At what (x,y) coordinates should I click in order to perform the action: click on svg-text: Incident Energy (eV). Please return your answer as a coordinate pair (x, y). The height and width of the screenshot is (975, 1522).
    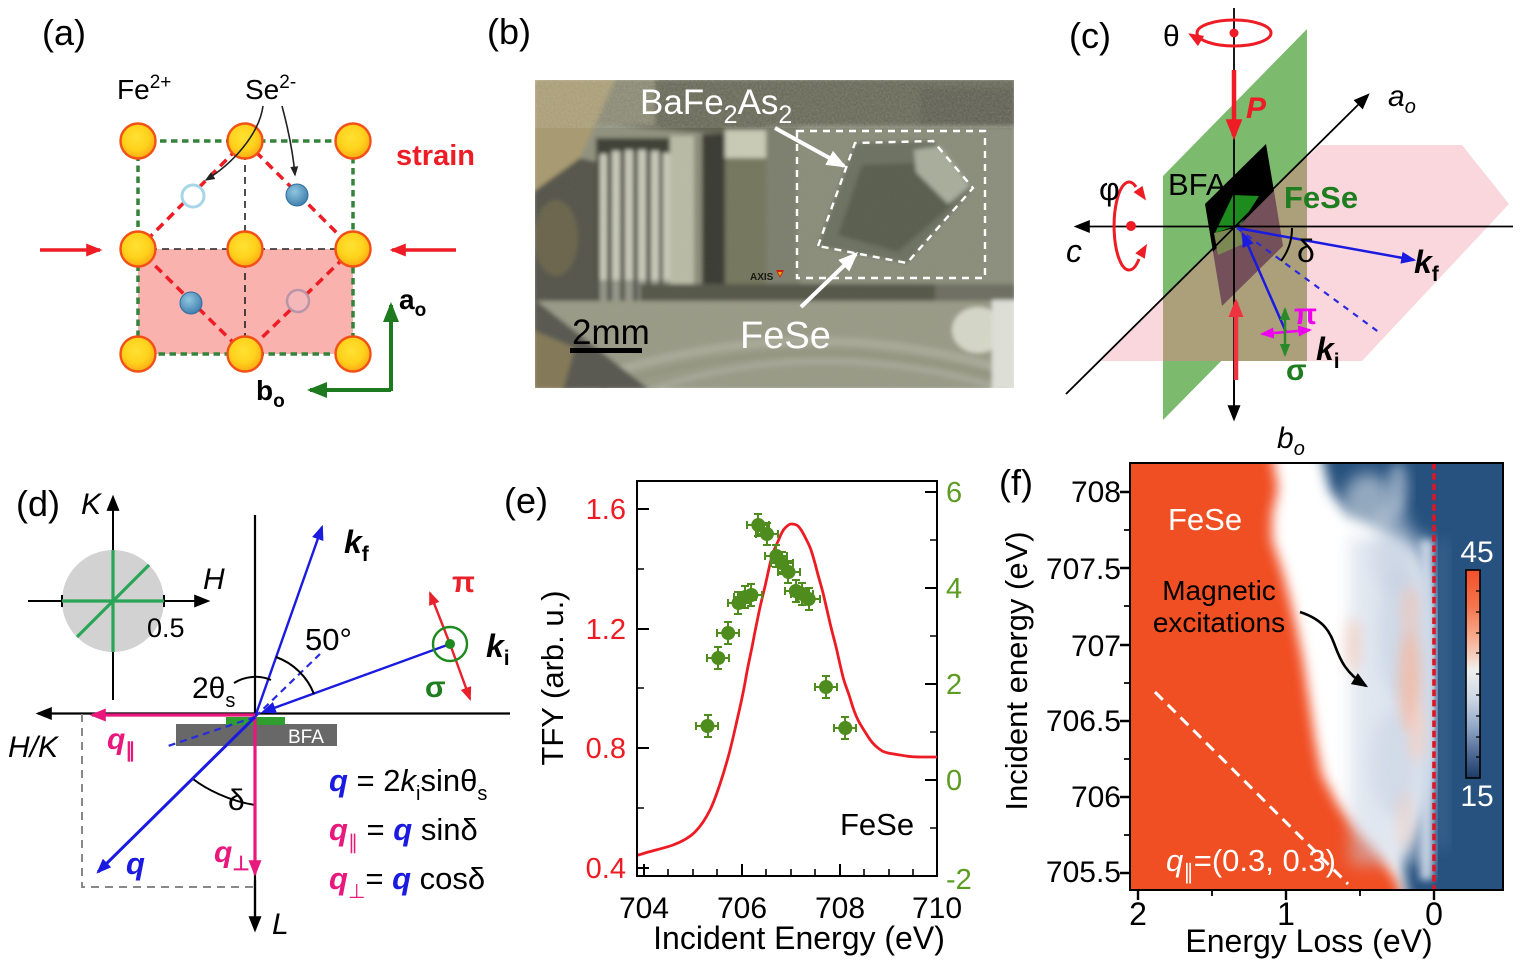
    Looking at the image, I should click on (799, 938).